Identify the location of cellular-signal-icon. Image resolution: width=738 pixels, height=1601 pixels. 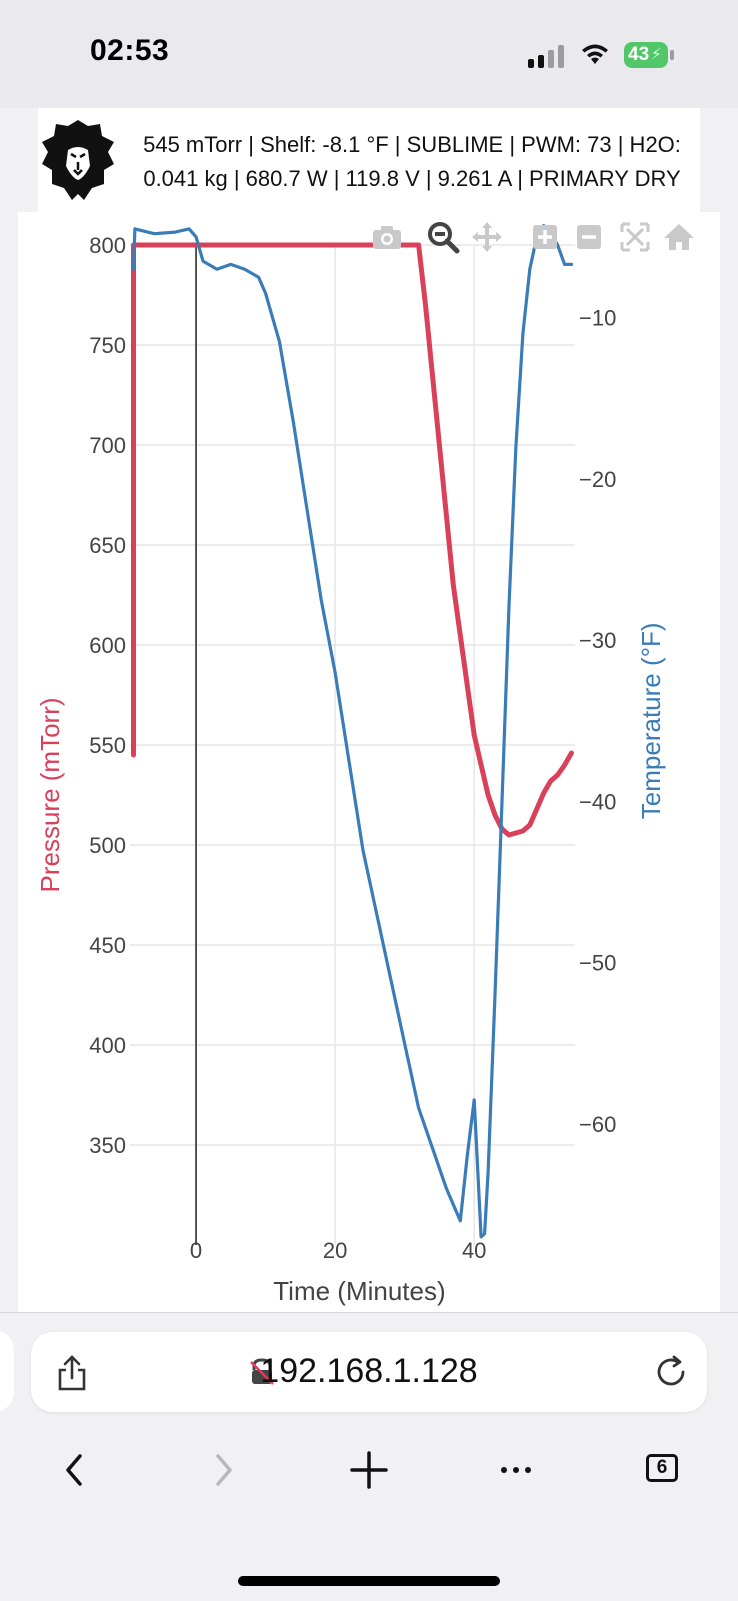
(547, 56).